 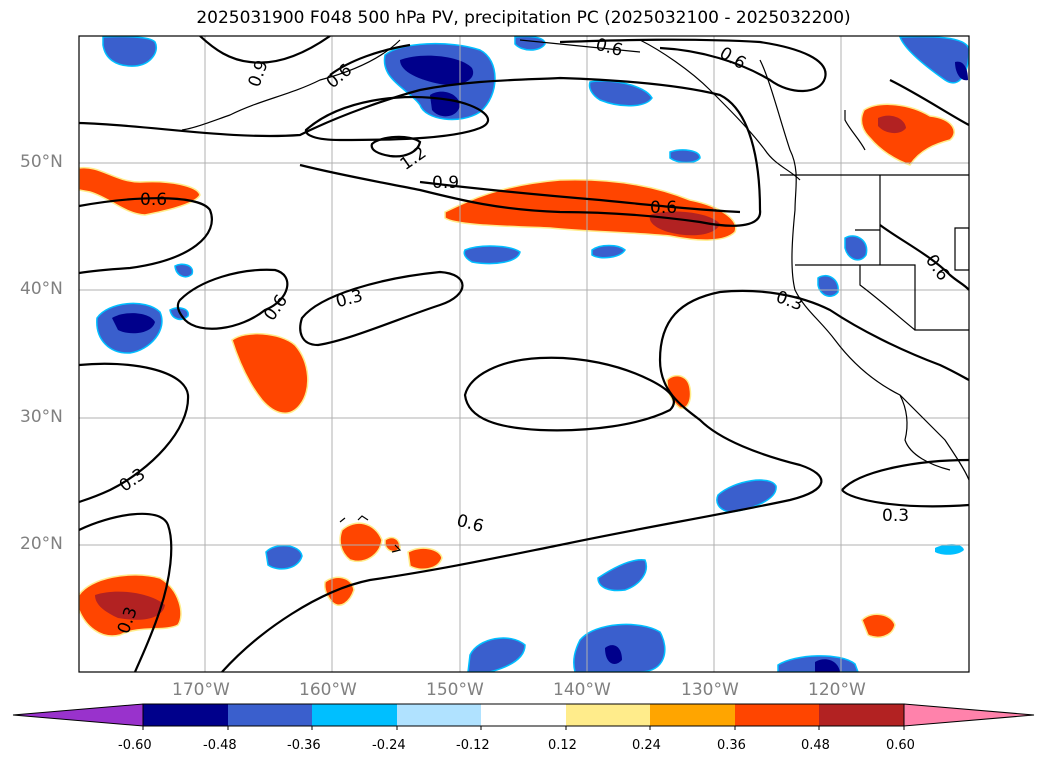 What do you see at coordinates (582, 690) in the screenshot?
I see `lon-label-140w: 140°W` at bounding box center [582, 690].